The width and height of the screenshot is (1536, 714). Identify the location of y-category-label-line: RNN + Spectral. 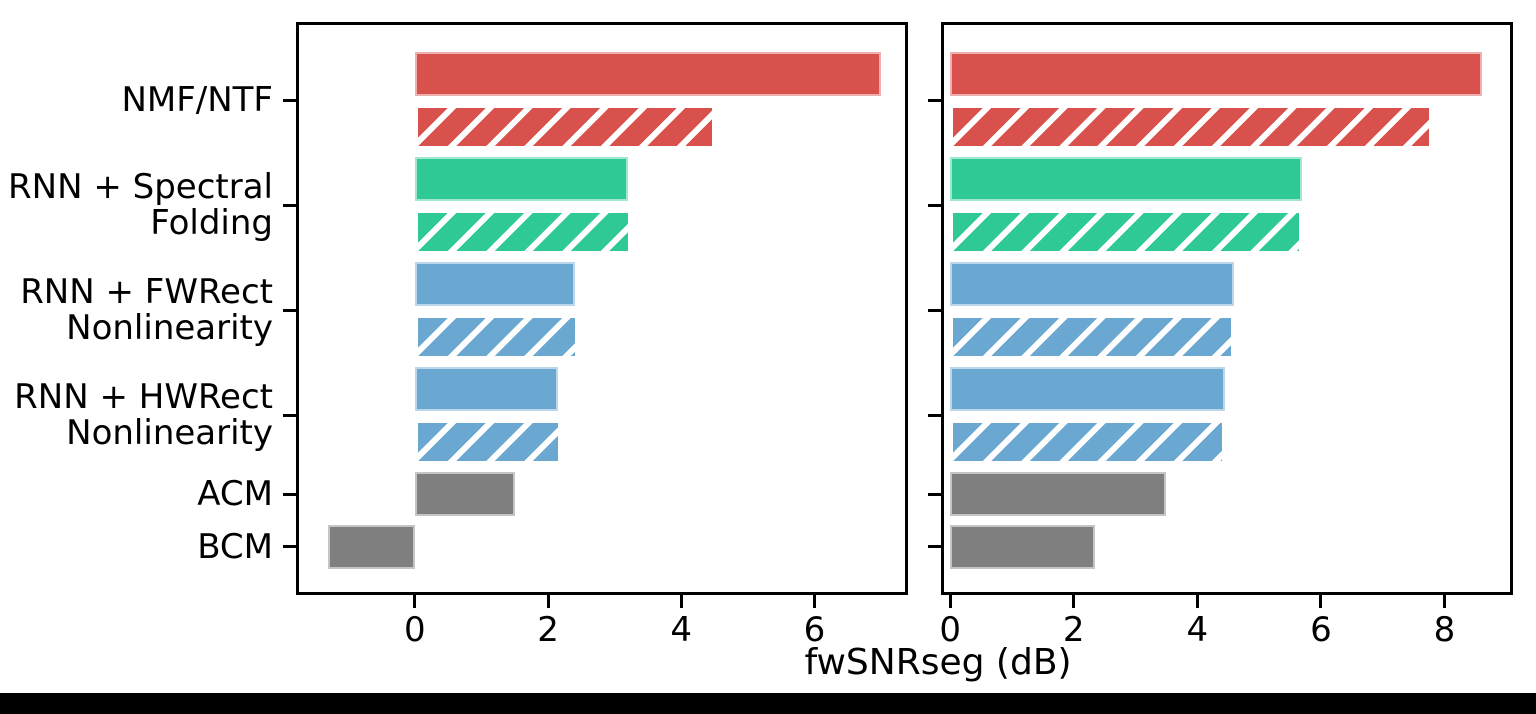
(140, 187).